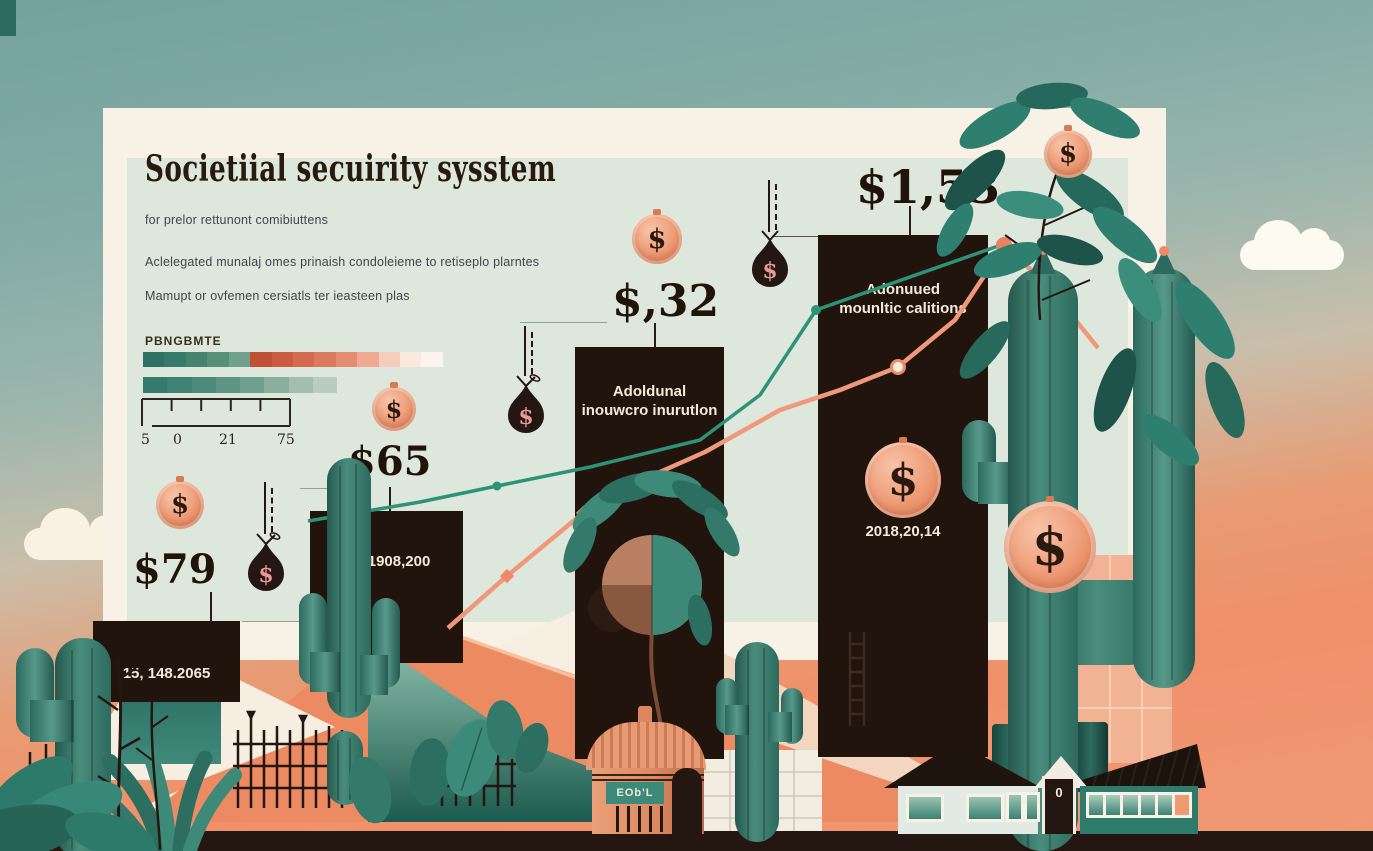  I want to click on axis-tick-3: 21, so click(228, 440).